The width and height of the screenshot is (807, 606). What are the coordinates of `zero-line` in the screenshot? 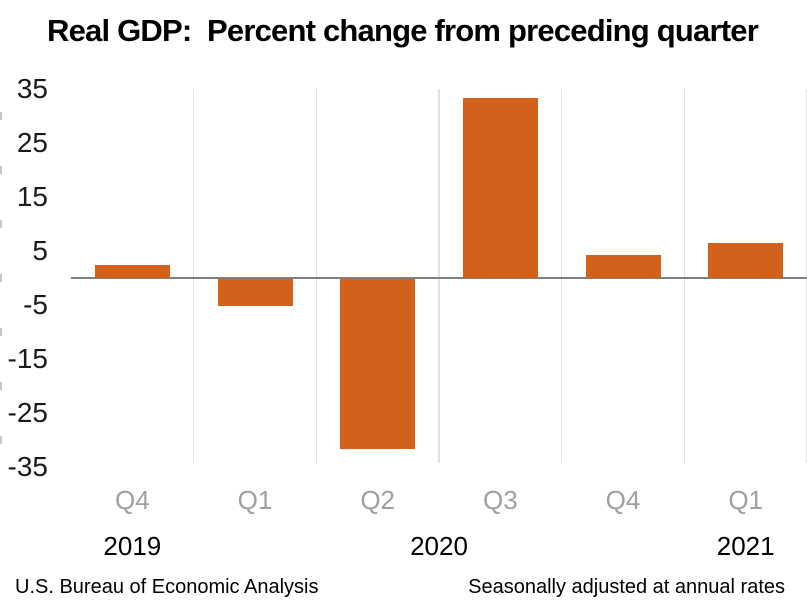 It's located at (439, 278).